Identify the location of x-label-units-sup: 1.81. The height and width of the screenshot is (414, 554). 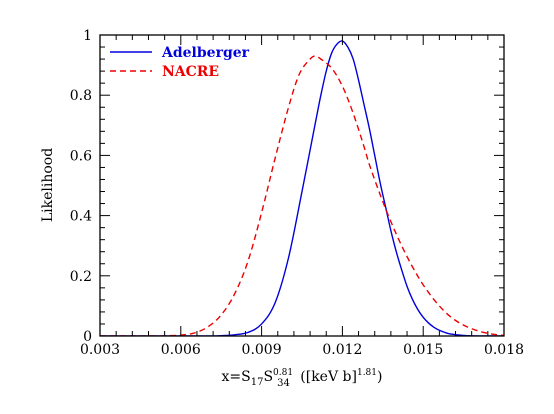
(367, 373).